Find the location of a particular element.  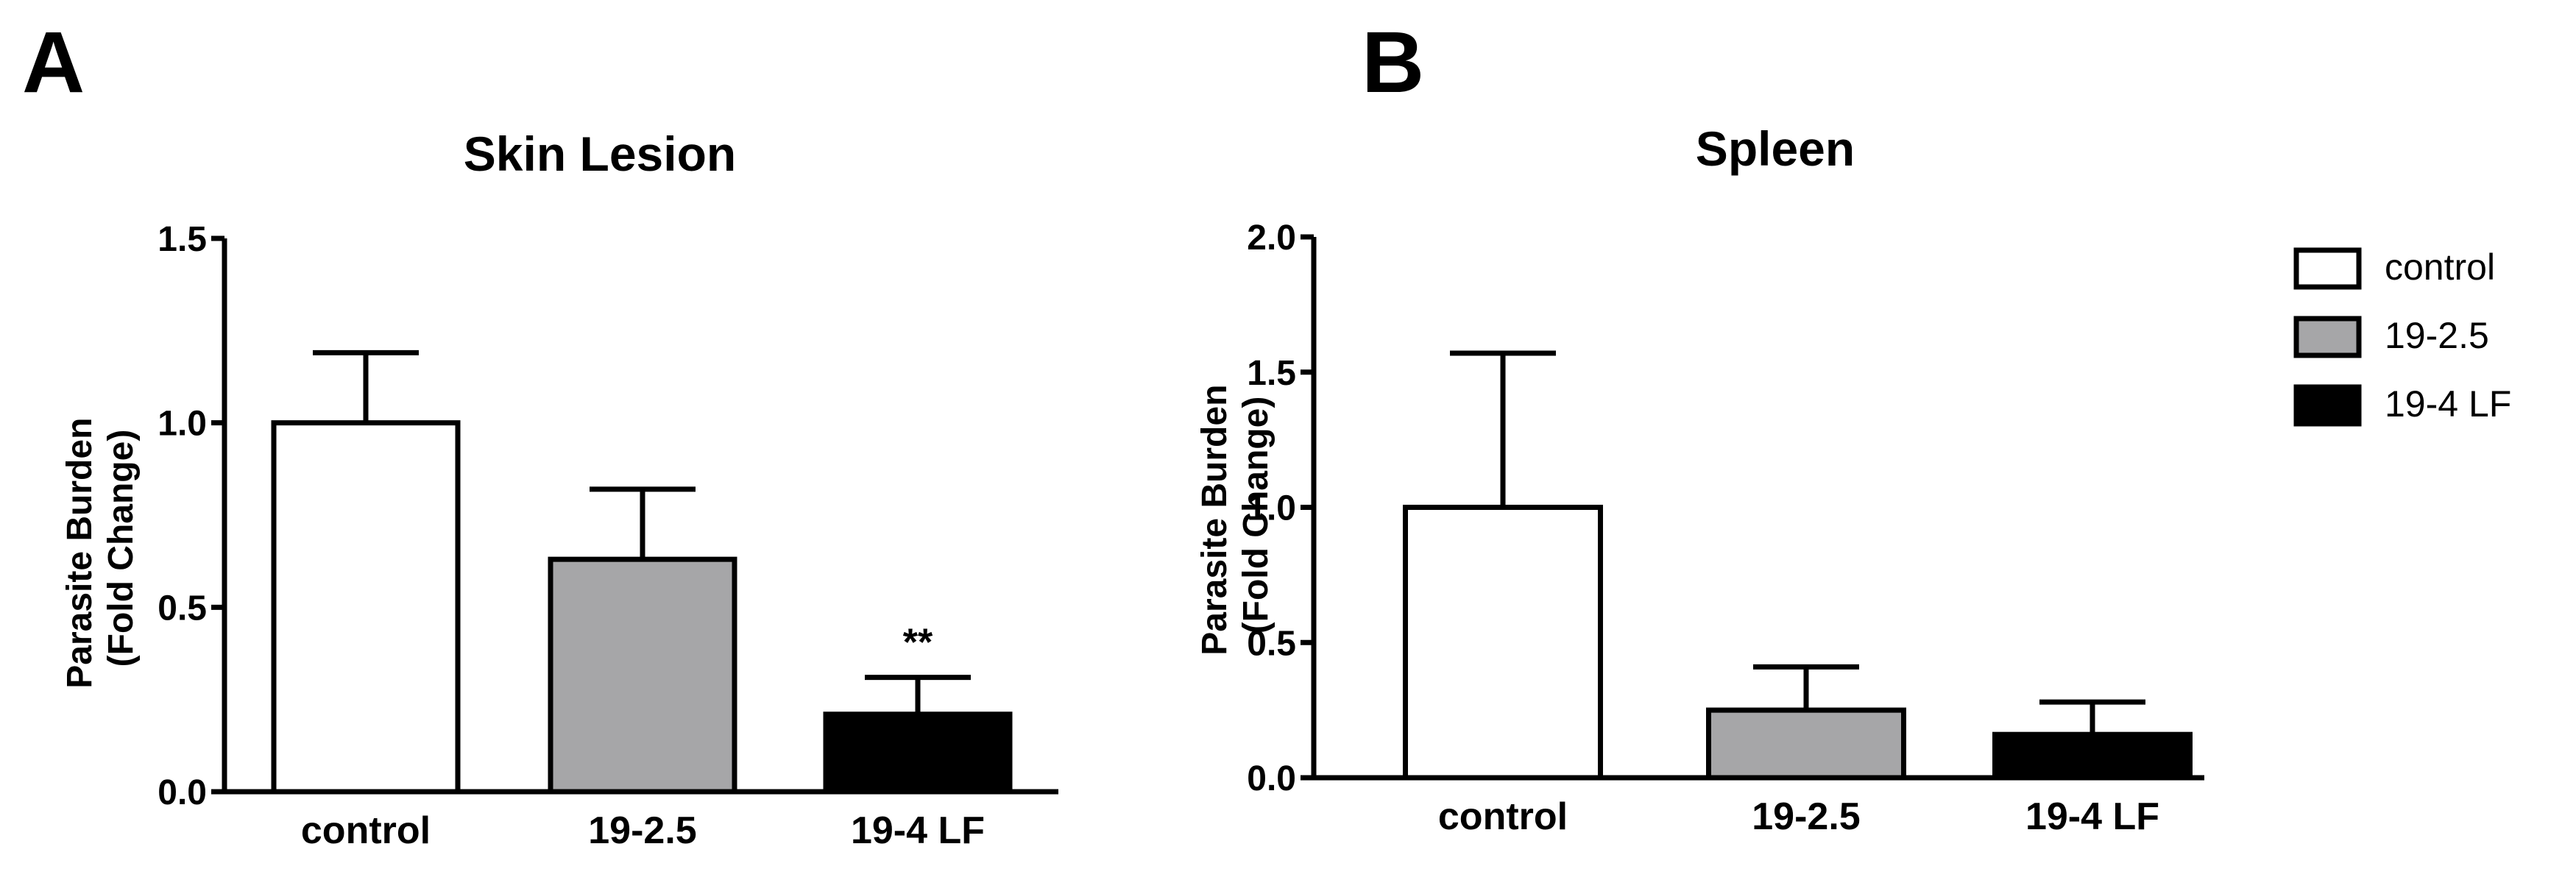

significance-annotation: ** is located at coordinates (918, 643).